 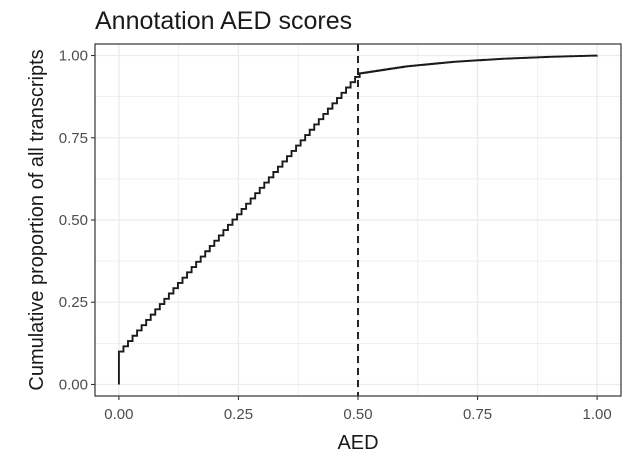 I want to click on x-tick-label: 0.50, so click(x=357, y=414).